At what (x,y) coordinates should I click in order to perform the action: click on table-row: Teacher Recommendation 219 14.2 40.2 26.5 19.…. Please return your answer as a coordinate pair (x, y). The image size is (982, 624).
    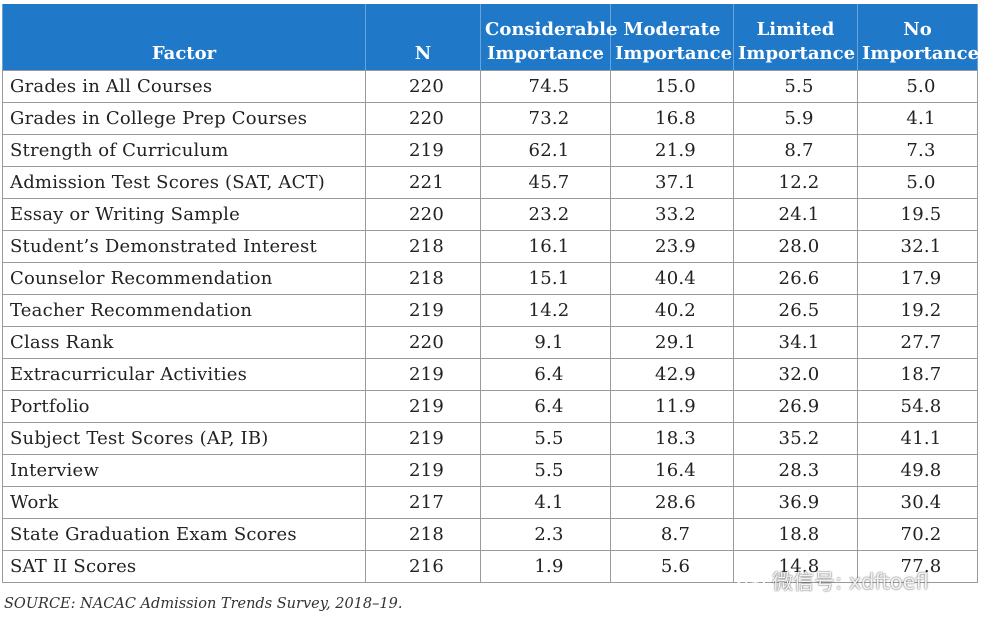
    Looking at the image, I should click on (490, 310).